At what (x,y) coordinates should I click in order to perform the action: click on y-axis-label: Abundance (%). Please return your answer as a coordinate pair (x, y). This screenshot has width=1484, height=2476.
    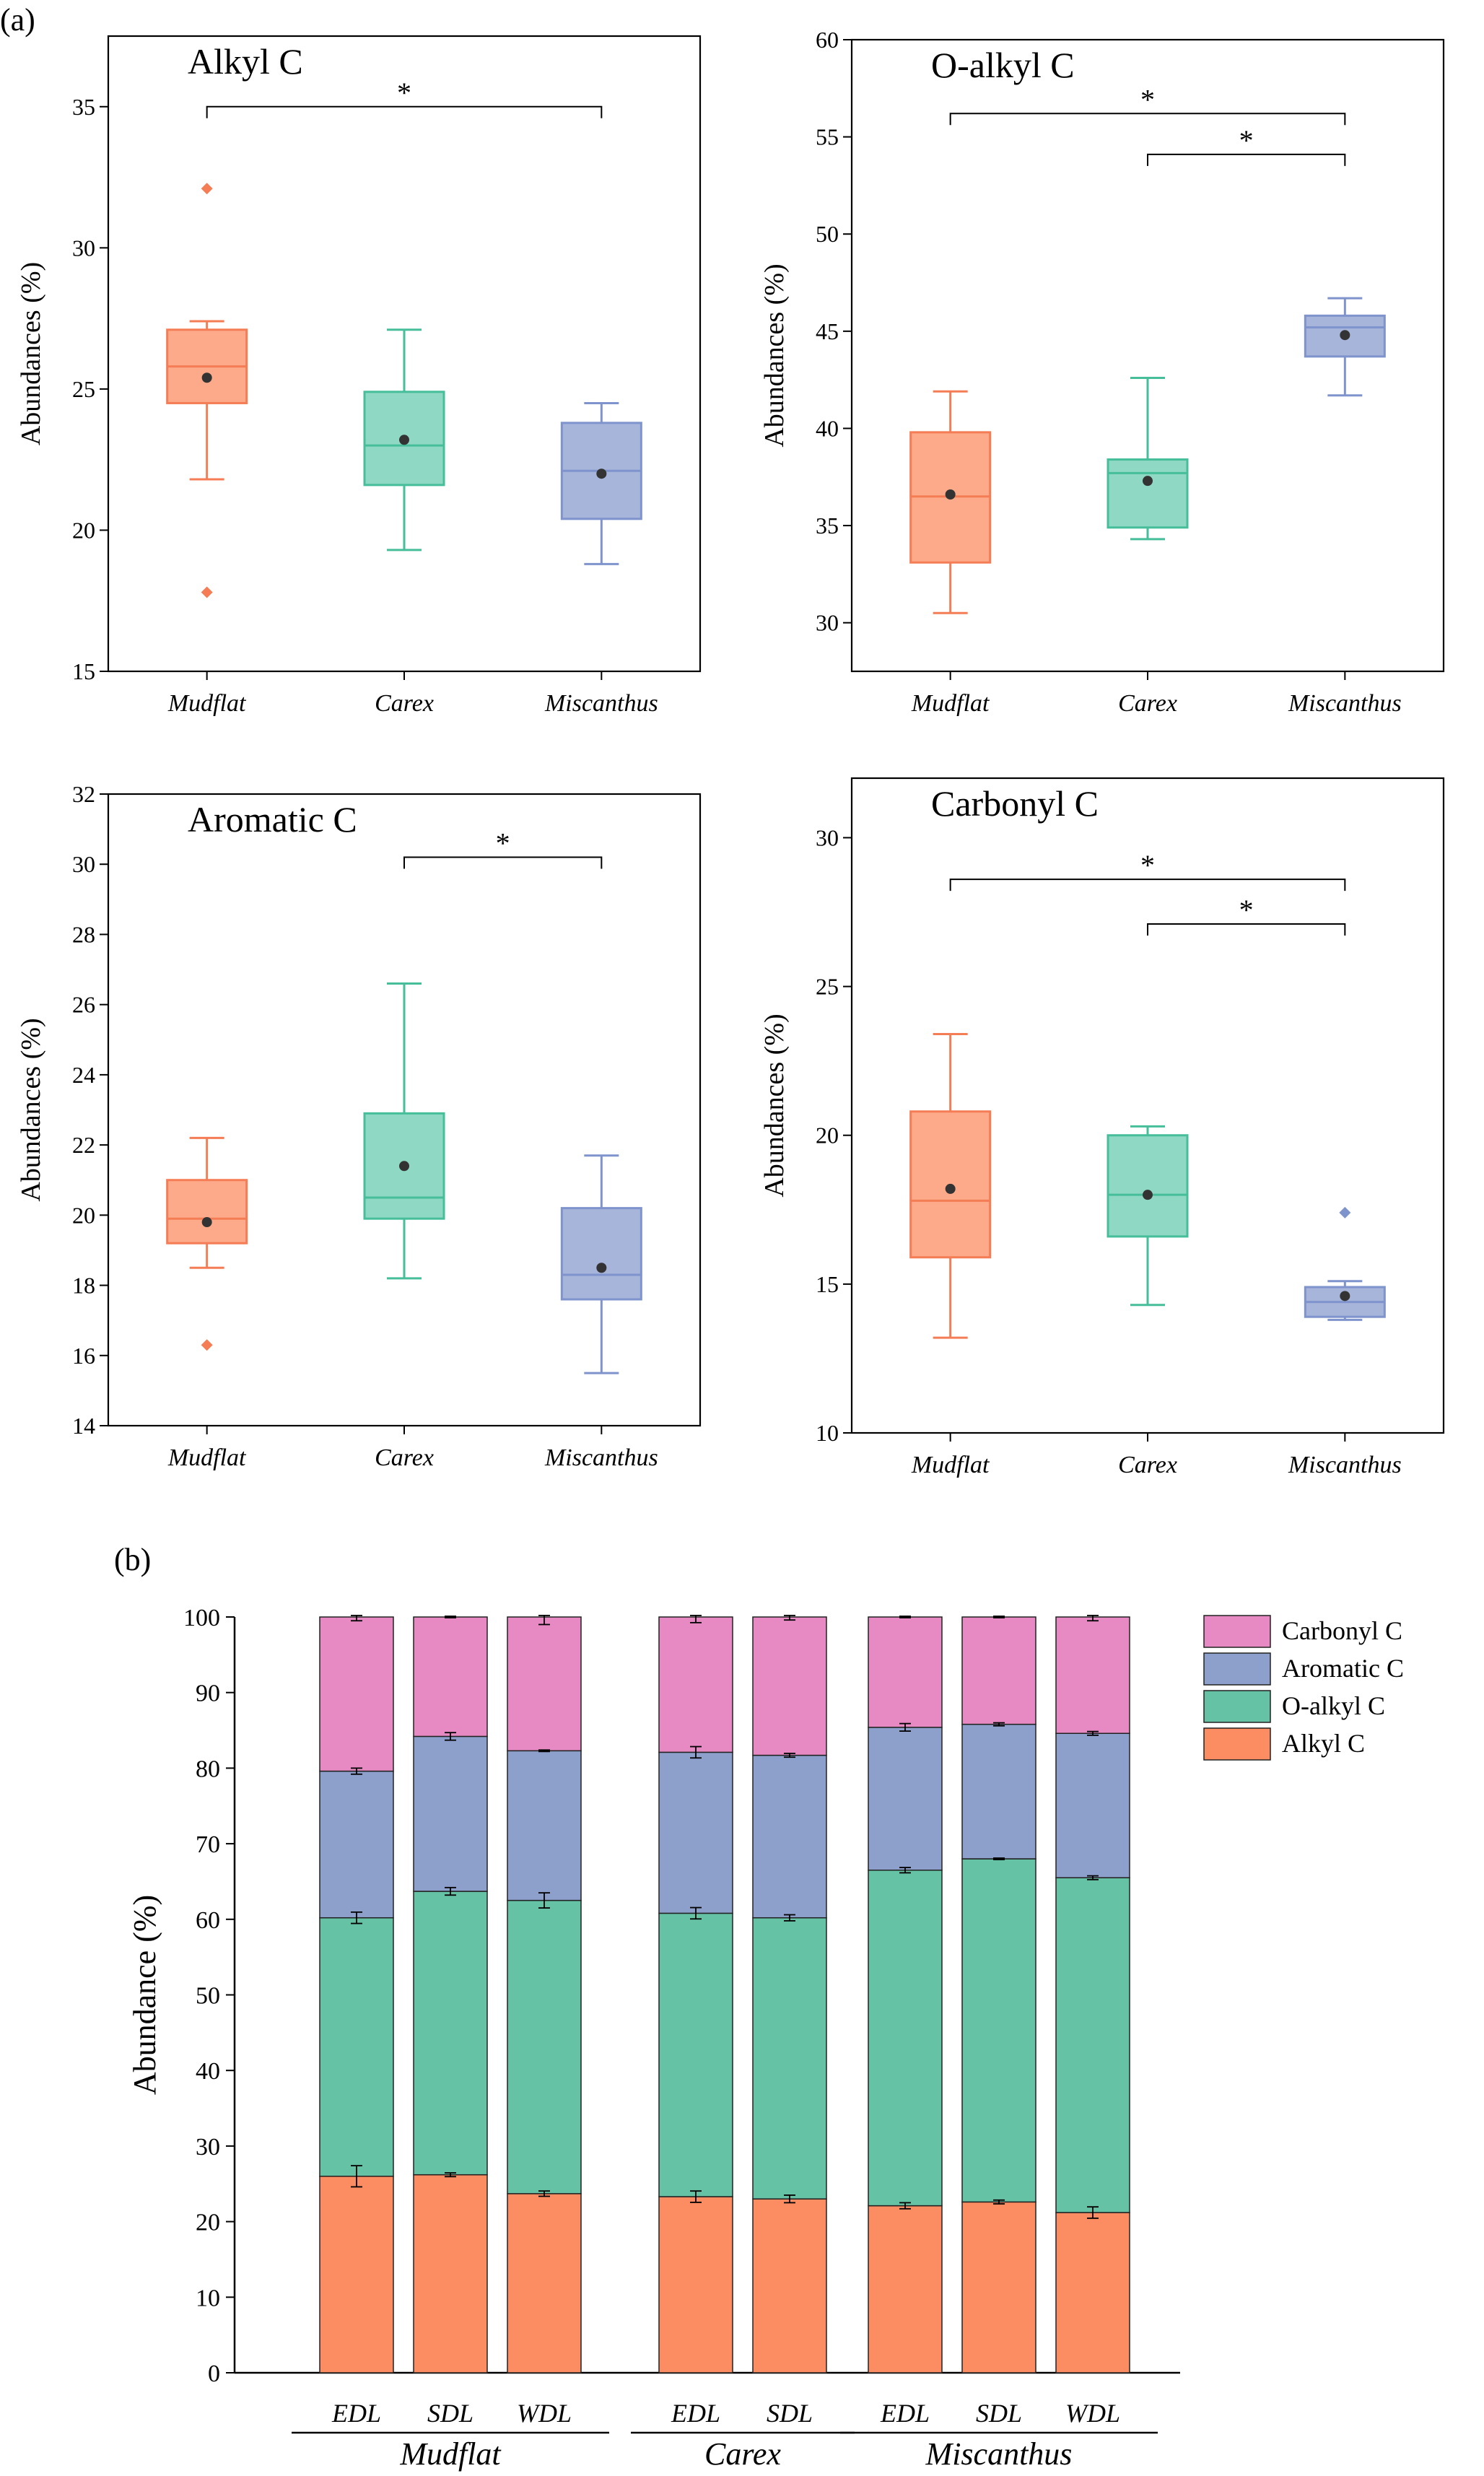
    Looking at the image, I should click on (144, 1995).